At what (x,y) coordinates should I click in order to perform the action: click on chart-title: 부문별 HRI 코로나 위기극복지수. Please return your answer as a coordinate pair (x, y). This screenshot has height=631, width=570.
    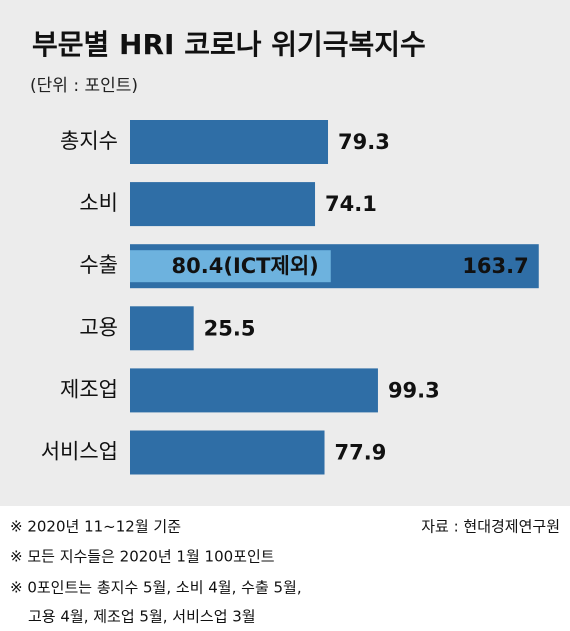
    Looking at the image, I should click on (229, 44).